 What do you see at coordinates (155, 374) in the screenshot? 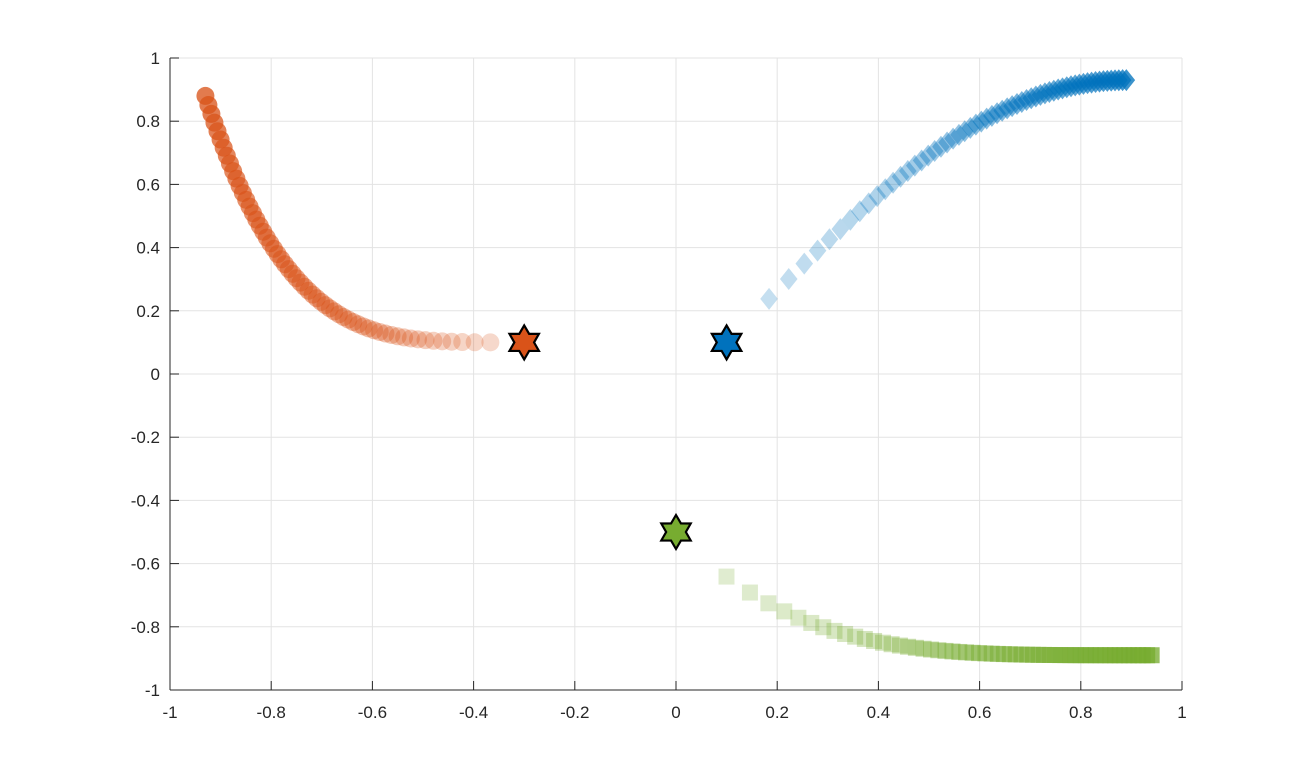
I see `y-tick-label: 0` at bounding box center [155, 374].